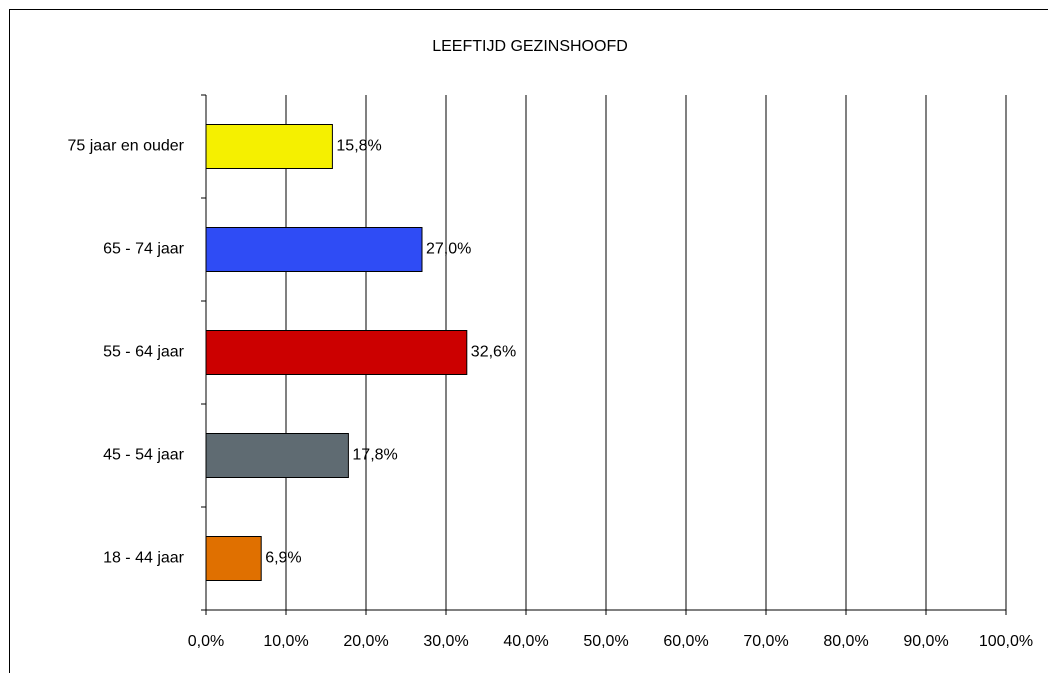 Image resolution: width=1048 pixels, height=678 pixels. What do you see at coordinates (206, 641) in the screenshot?
I see `x-tick-label: 0,0%` at bounding box center [206, 641].